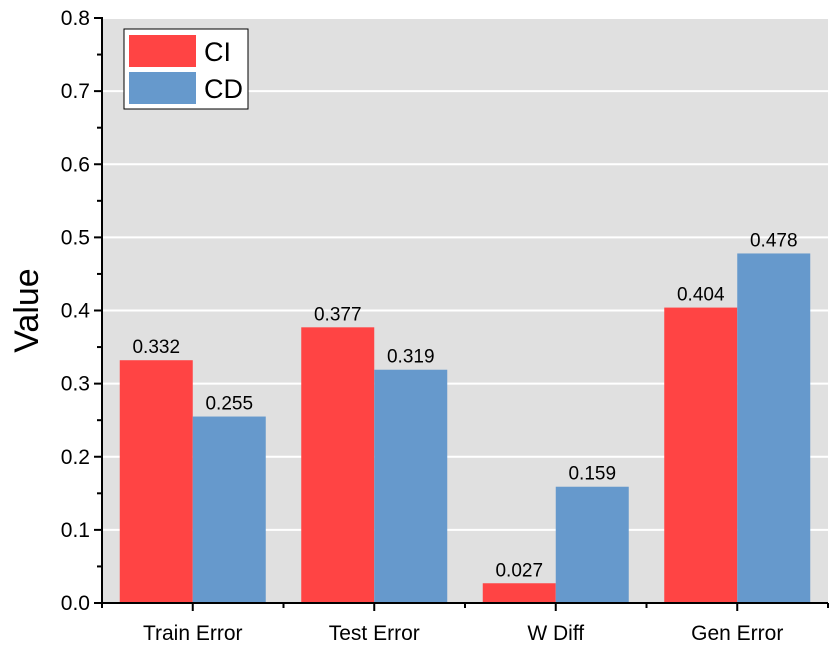 The image size is (830, 649). What do you see at coordinates (162, 51) in the screenshot?
I see `legend-swatch-ci` at bounding box center [162, 51].